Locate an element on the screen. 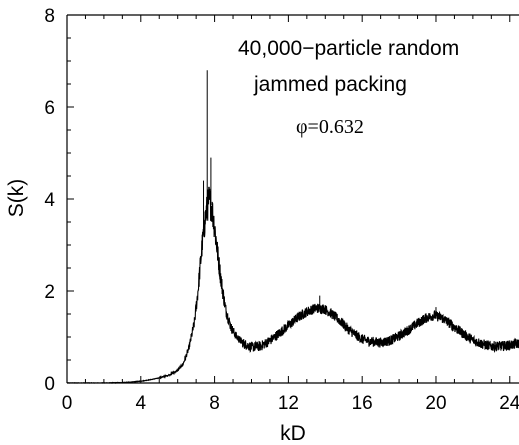  annotation-line-2: jammed packing is located at coordinates (330, 84).